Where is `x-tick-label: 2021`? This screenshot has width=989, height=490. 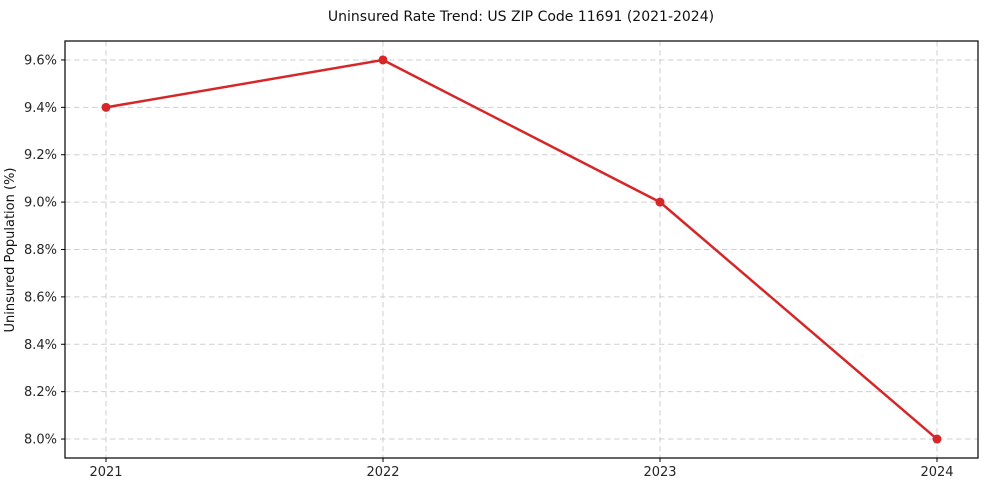
x-tick-label: 2021 is located at coordinates (105, 472).